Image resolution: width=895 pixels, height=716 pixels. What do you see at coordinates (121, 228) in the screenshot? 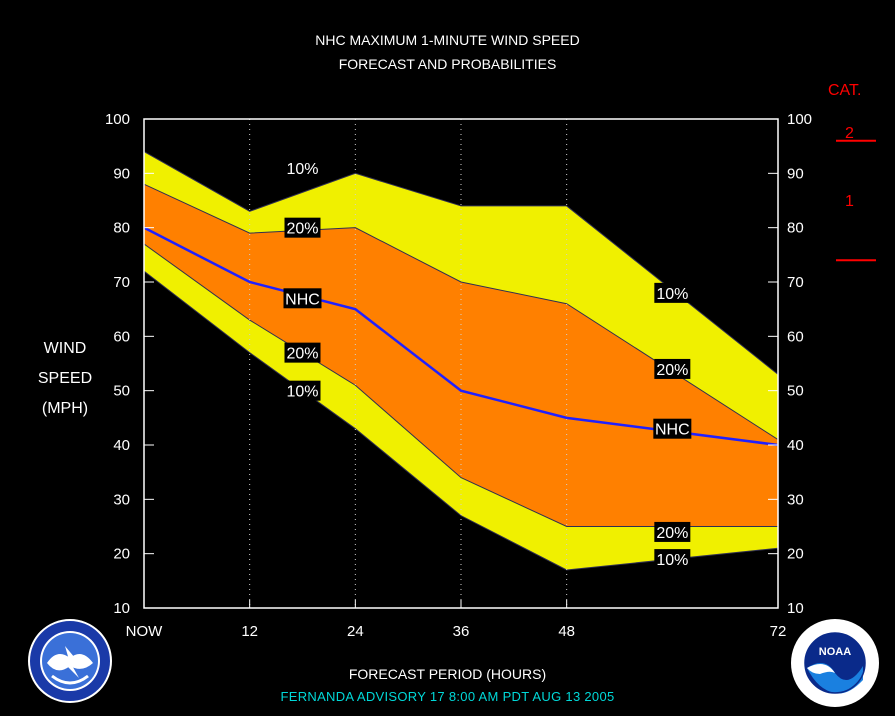
I see `ytick-label-left: 80` at bounding box center [121, 228].